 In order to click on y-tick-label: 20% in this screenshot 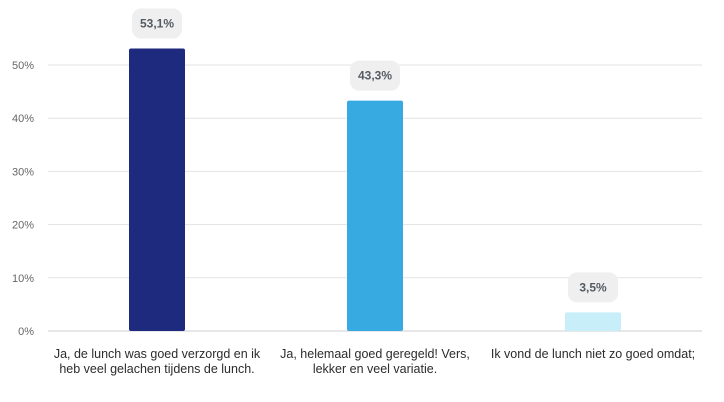, I will do `click(23, 226)`.